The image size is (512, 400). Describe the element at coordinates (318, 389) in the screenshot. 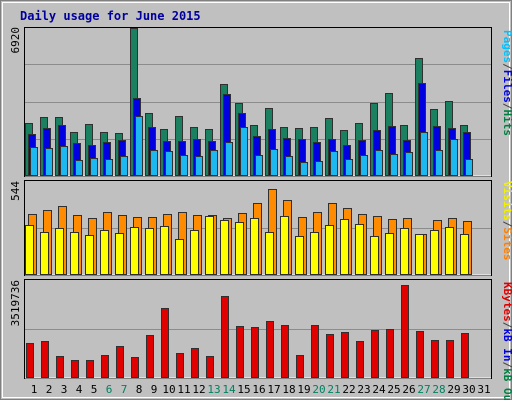

I see `day-label: 20` at that location.